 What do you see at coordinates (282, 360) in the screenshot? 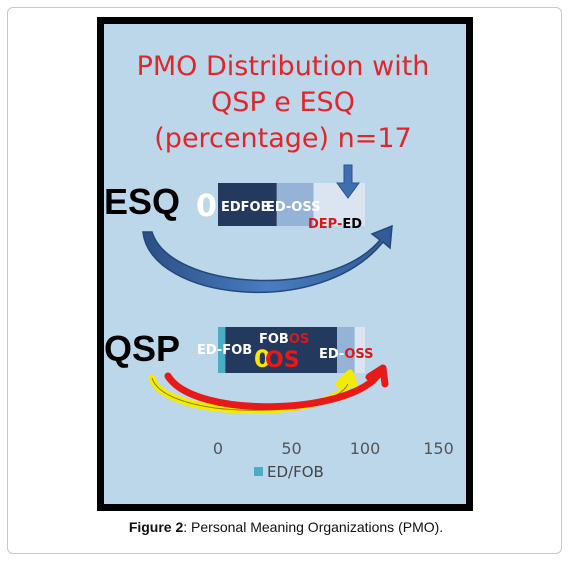
I see `qsp-red-os: OS` at bounding box center [282, 360].